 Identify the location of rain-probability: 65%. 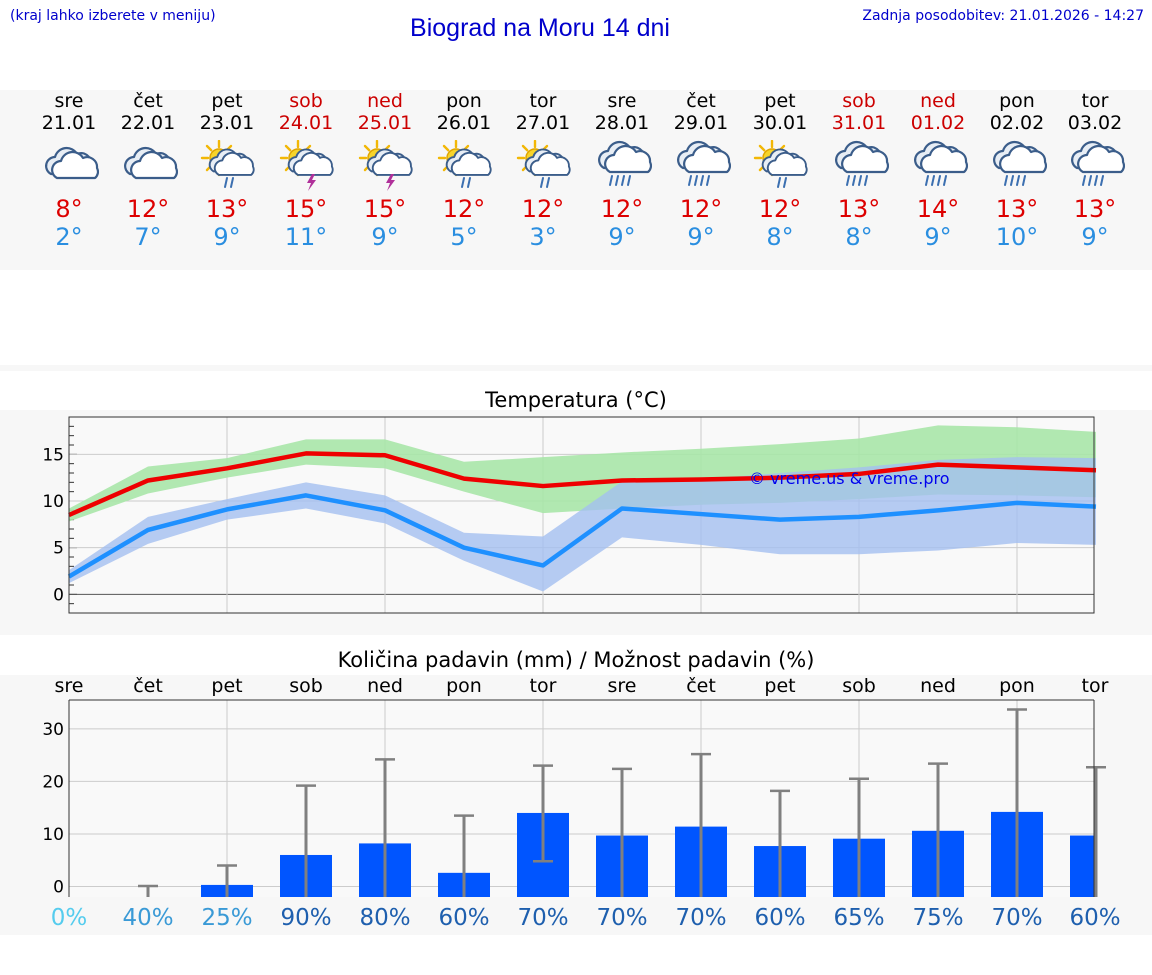
(859, 918).